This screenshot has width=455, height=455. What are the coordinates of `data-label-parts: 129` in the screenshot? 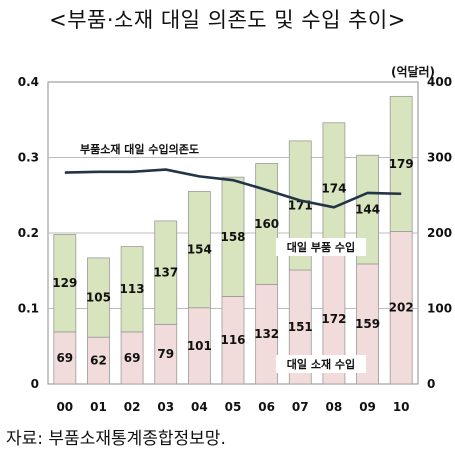 It's located at (64, 283).